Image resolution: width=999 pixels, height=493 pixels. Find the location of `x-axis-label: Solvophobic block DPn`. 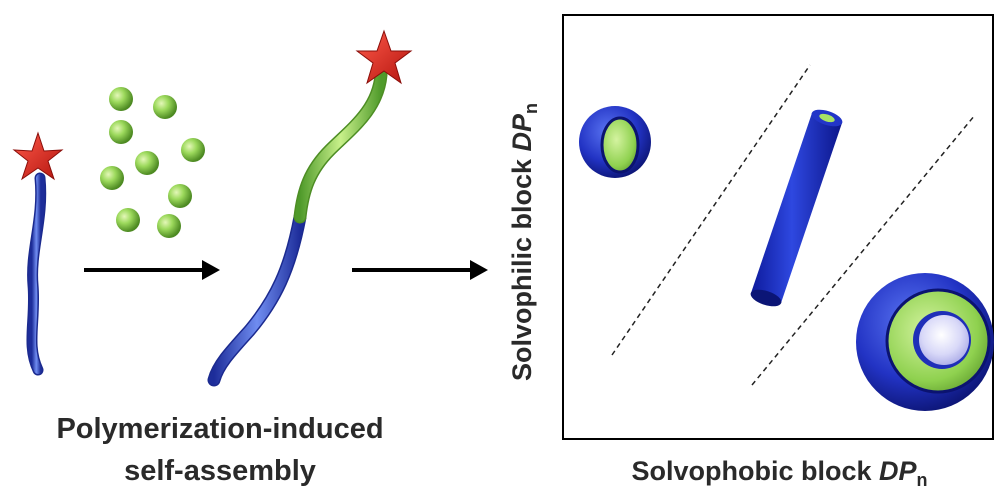

x-axis-label: Solvophobic block DPn is located at coordinates (779, 473).